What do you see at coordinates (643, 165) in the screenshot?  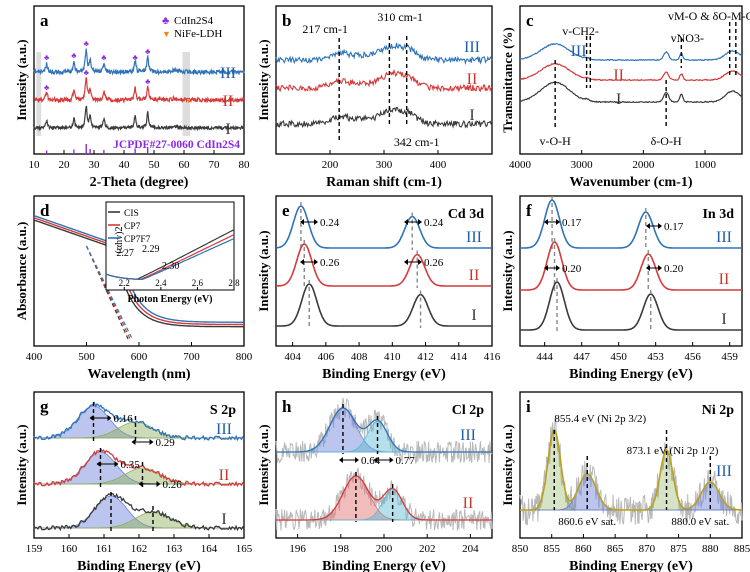 I see `x-tick-label: 2000` at bounding box center [643, 165].